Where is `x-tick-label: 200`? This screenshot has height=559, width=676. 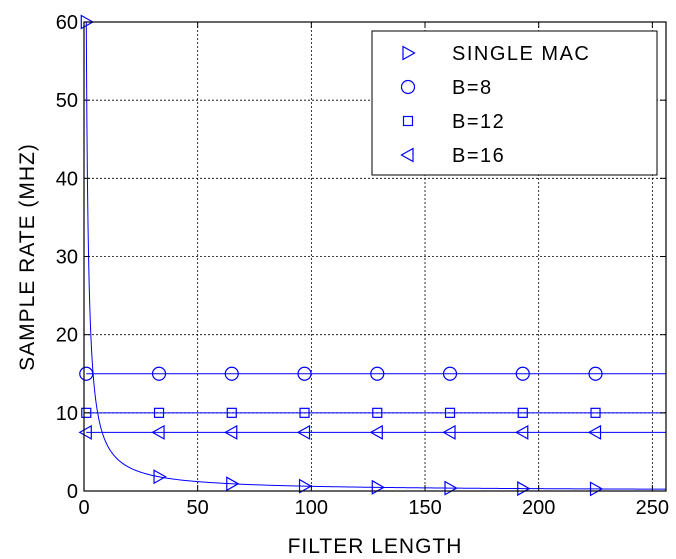
x-tick-label: 200 is located at coordinates (538, 508).